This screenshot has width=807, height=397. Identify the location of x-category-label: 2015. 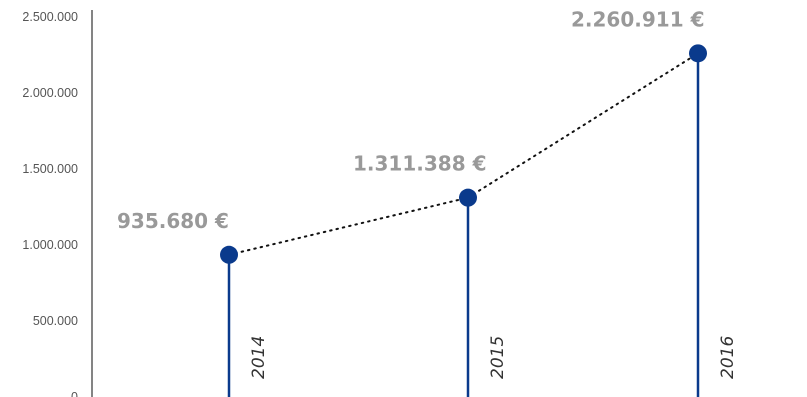
(498, 357).